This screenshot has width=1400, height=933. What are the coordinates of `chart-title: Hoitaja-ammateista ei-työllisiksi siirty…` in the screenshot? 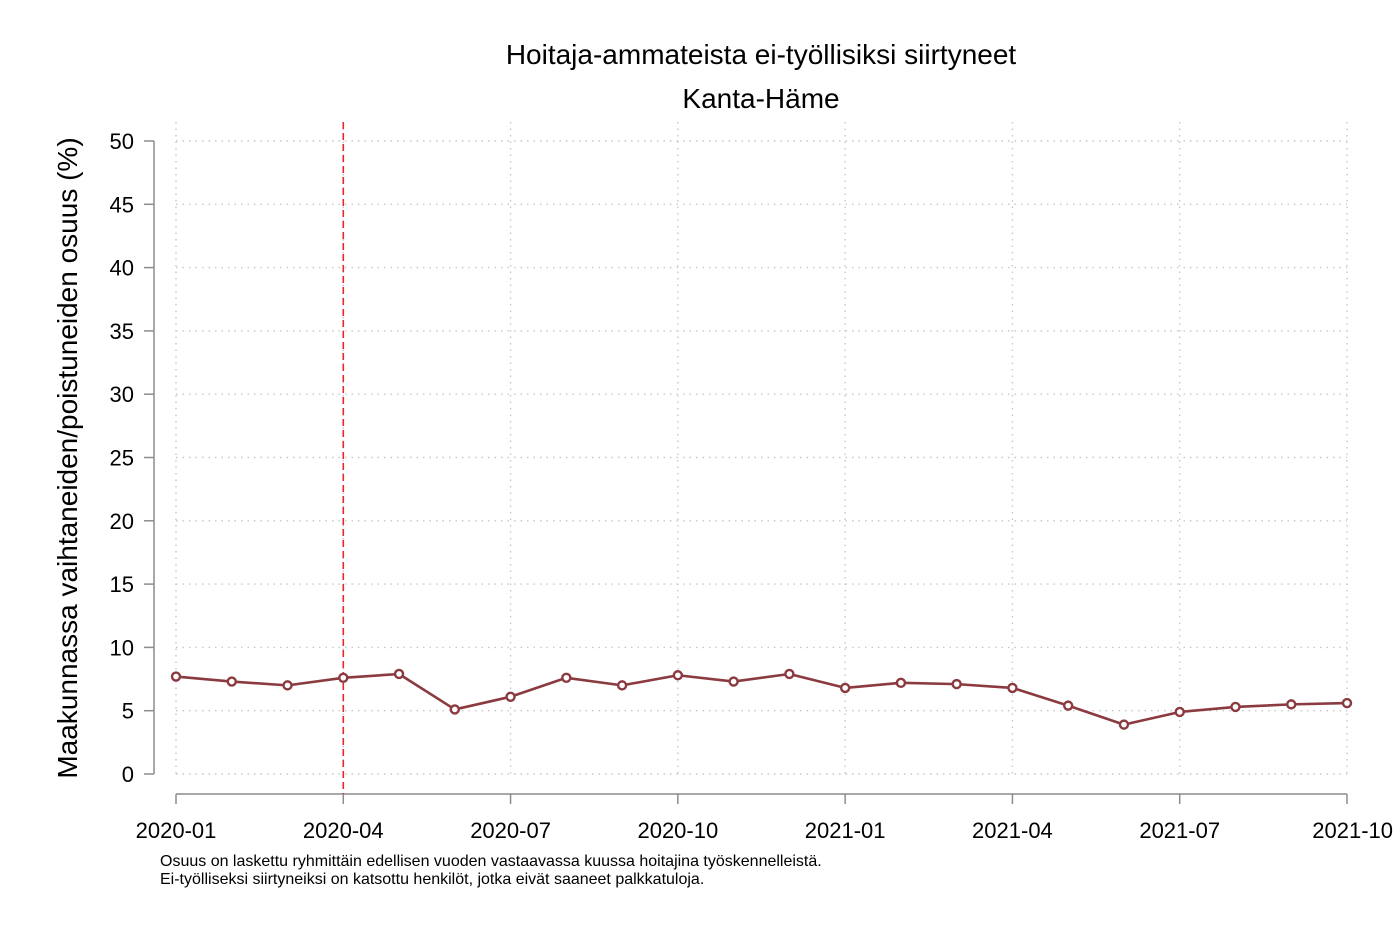 It's located at (761, 54).